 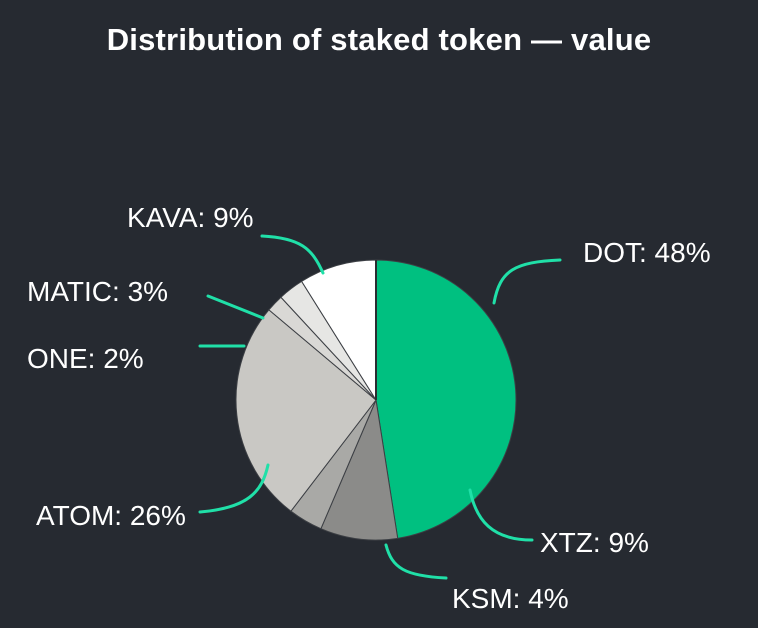 What do you see at coordinates (190, 217) in the screenshot?
I see `slice-label-kava: KAVA: 9%` at bounding box center [190, 217].